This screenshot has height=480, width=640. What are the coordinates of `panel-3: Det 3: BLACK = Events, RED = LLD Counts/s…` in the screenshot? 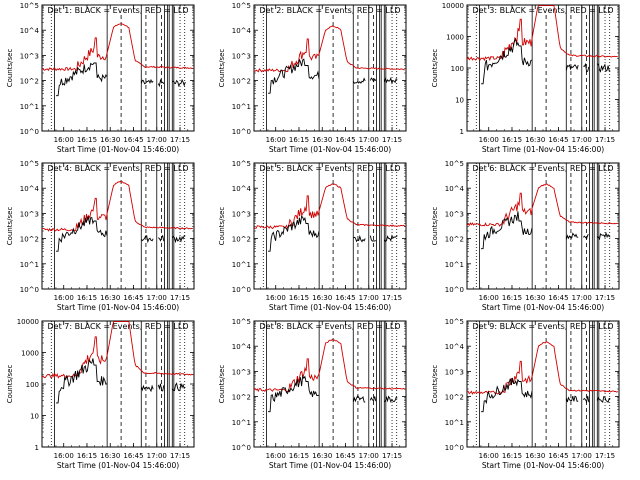 It's located at (525, 78).